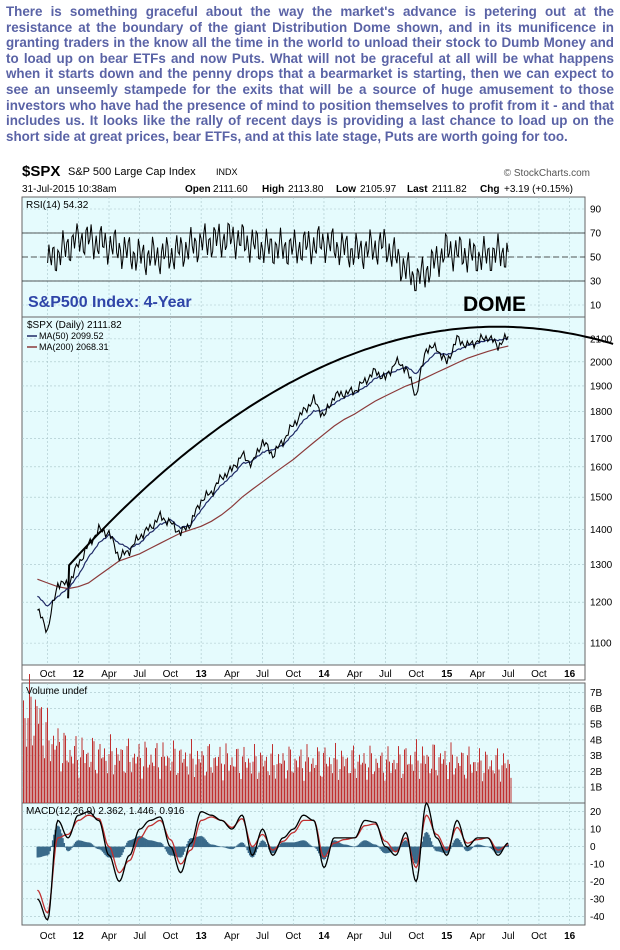 This screenshot has height=950, width=620. Describe the element at coordinates (79, 674) in the screenshot. I see `x-tick-label: 12` at that location.